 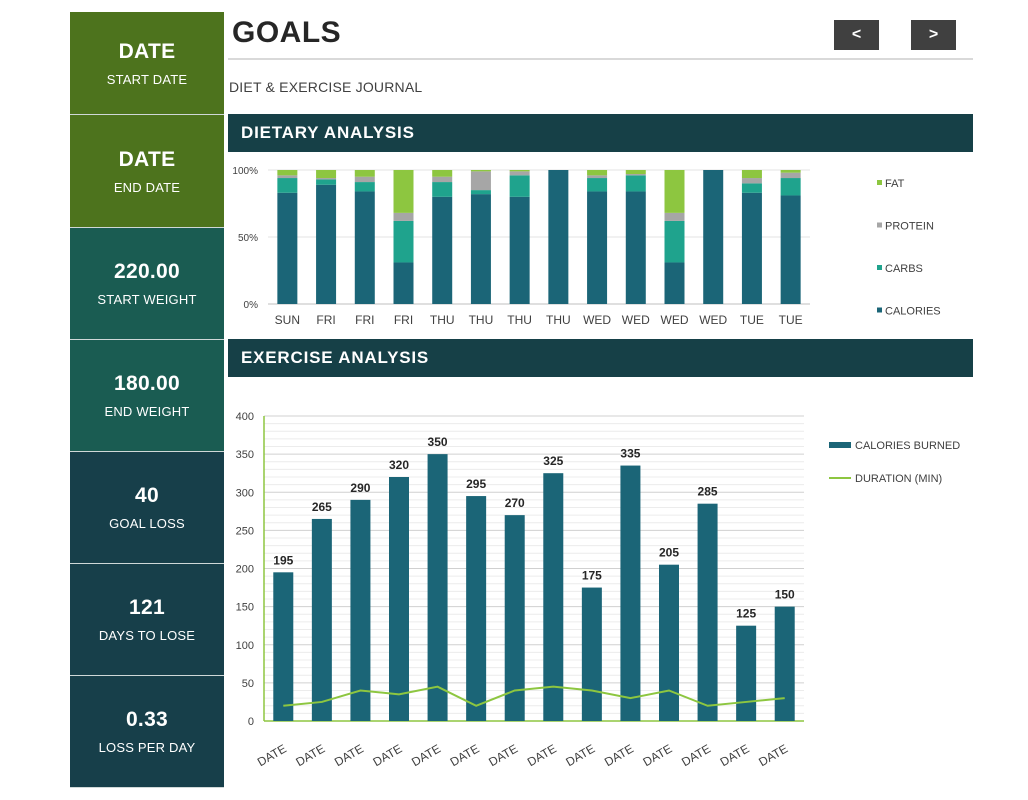 I want to click on kpi-start-date: DATE START DATE, so click(x=147, y=63).